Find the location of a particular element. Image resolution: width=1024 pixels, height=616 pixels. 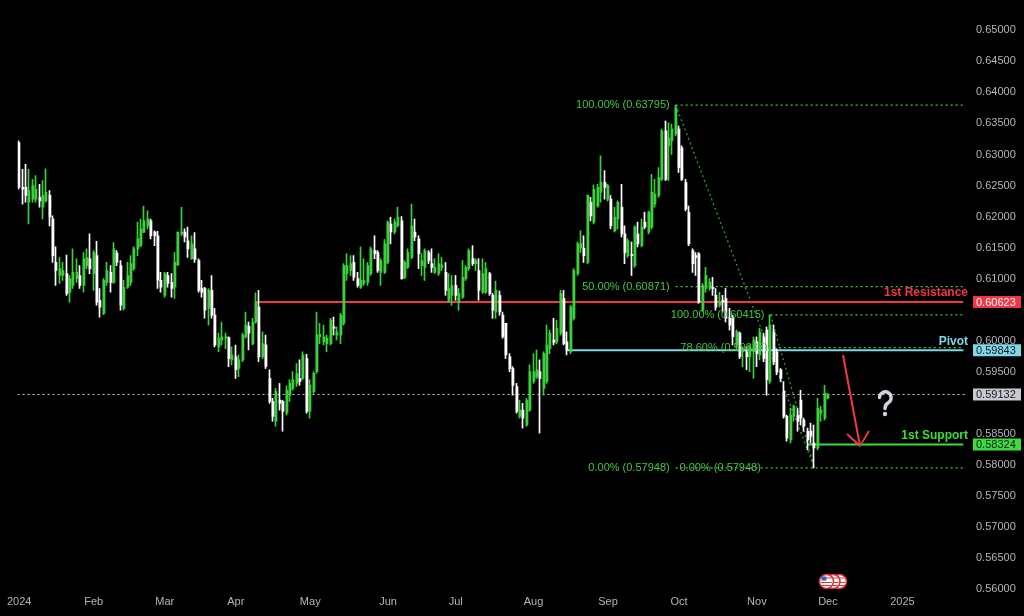

x-tick-label: 2024 is located at coordinates (19, 601).